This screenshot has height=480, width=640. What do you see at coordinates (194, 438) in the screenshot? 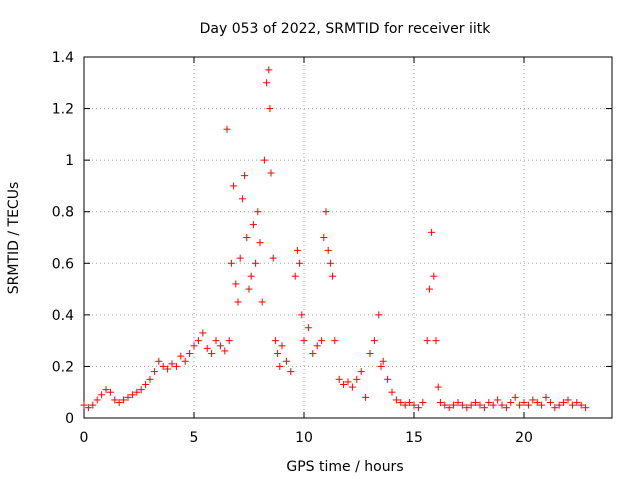
I see `x-tick-label: 5` at bounding box center [194, 438].